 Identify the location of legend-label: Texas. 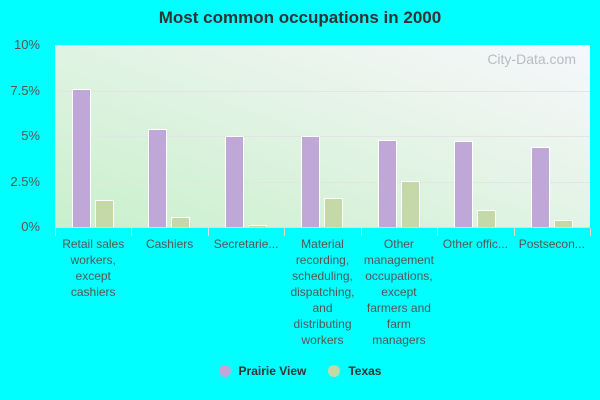
(365, 371).